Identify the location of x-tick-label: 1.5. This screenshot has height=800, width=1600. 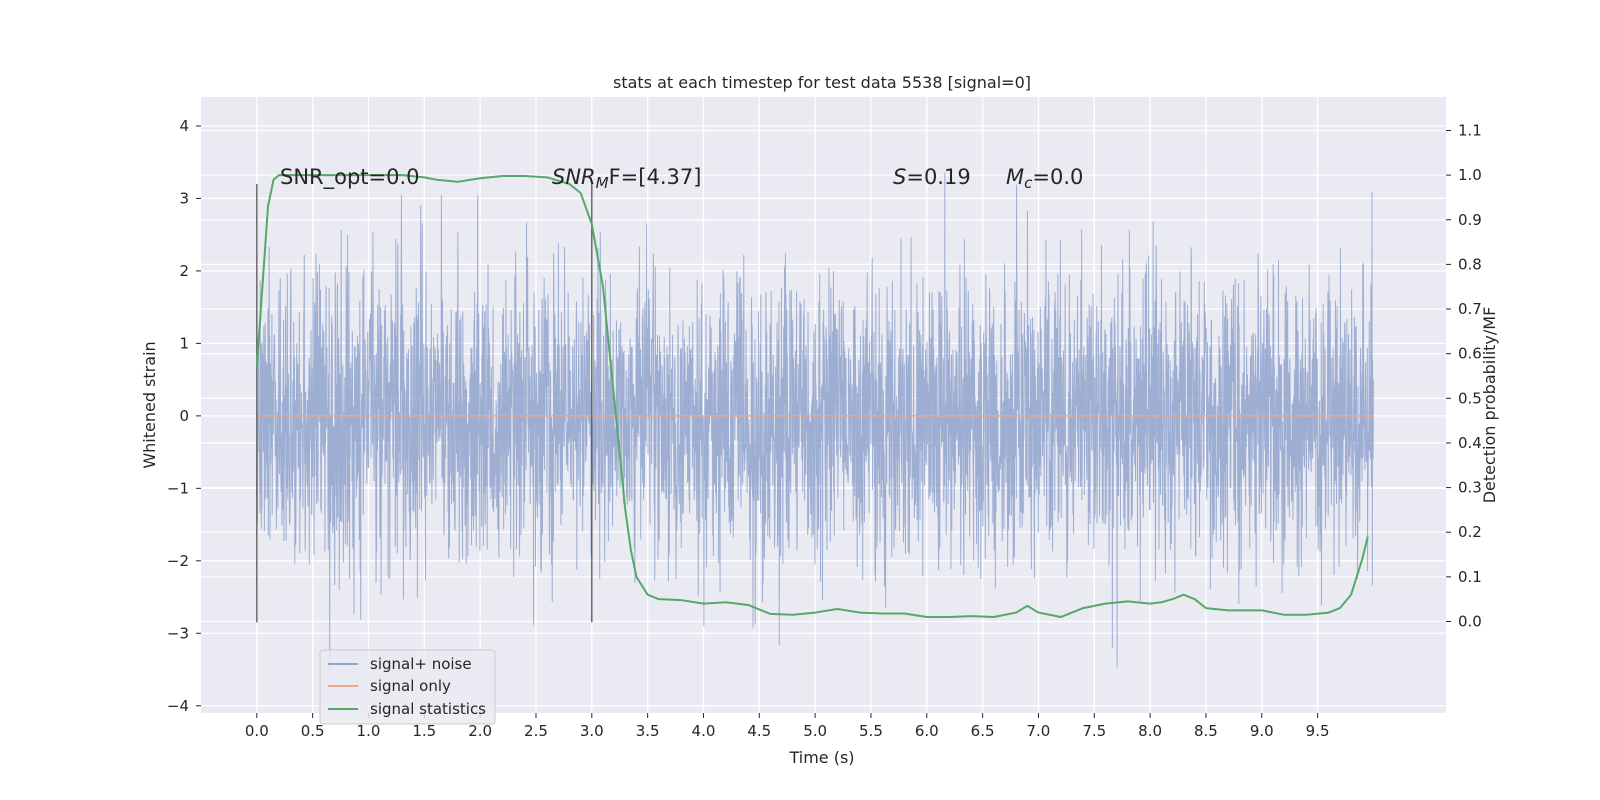
(424, 731).